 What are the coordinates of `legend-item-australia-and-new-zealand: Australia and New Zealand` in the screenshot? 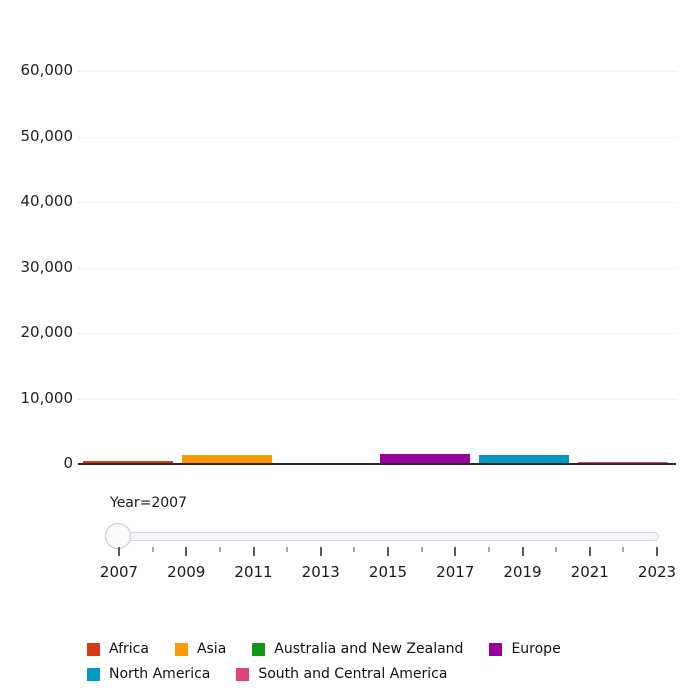 It's located at (357, 649).